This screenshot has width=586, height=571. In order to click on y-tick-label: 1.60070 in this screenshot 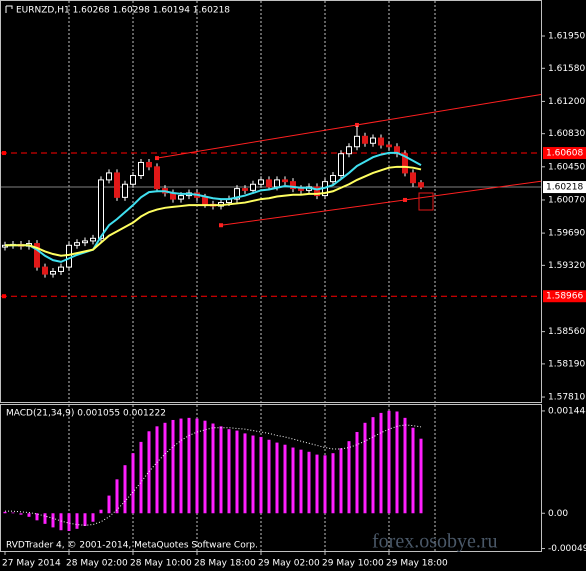, I will do `click(566, 200)`.